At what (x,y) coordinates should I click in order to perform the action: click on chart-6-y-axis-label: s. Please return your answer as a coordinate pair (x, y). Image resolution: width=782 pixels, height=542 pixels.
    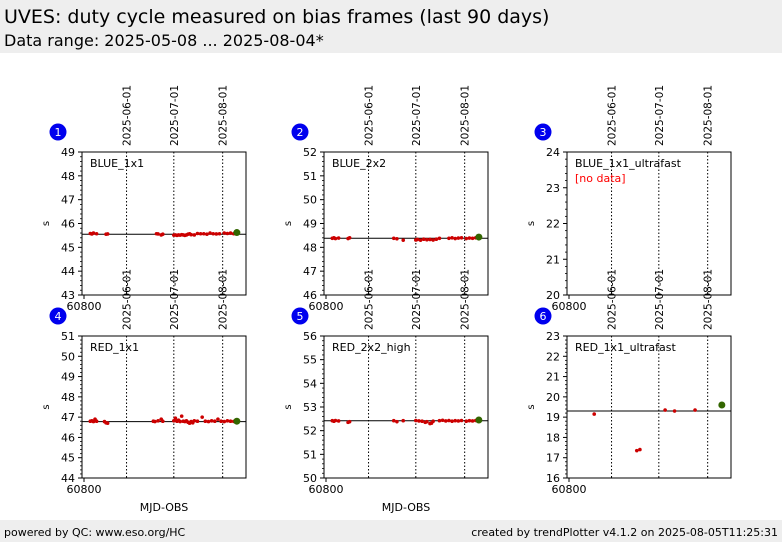
    Looking at the image, I should click on (531, 406).